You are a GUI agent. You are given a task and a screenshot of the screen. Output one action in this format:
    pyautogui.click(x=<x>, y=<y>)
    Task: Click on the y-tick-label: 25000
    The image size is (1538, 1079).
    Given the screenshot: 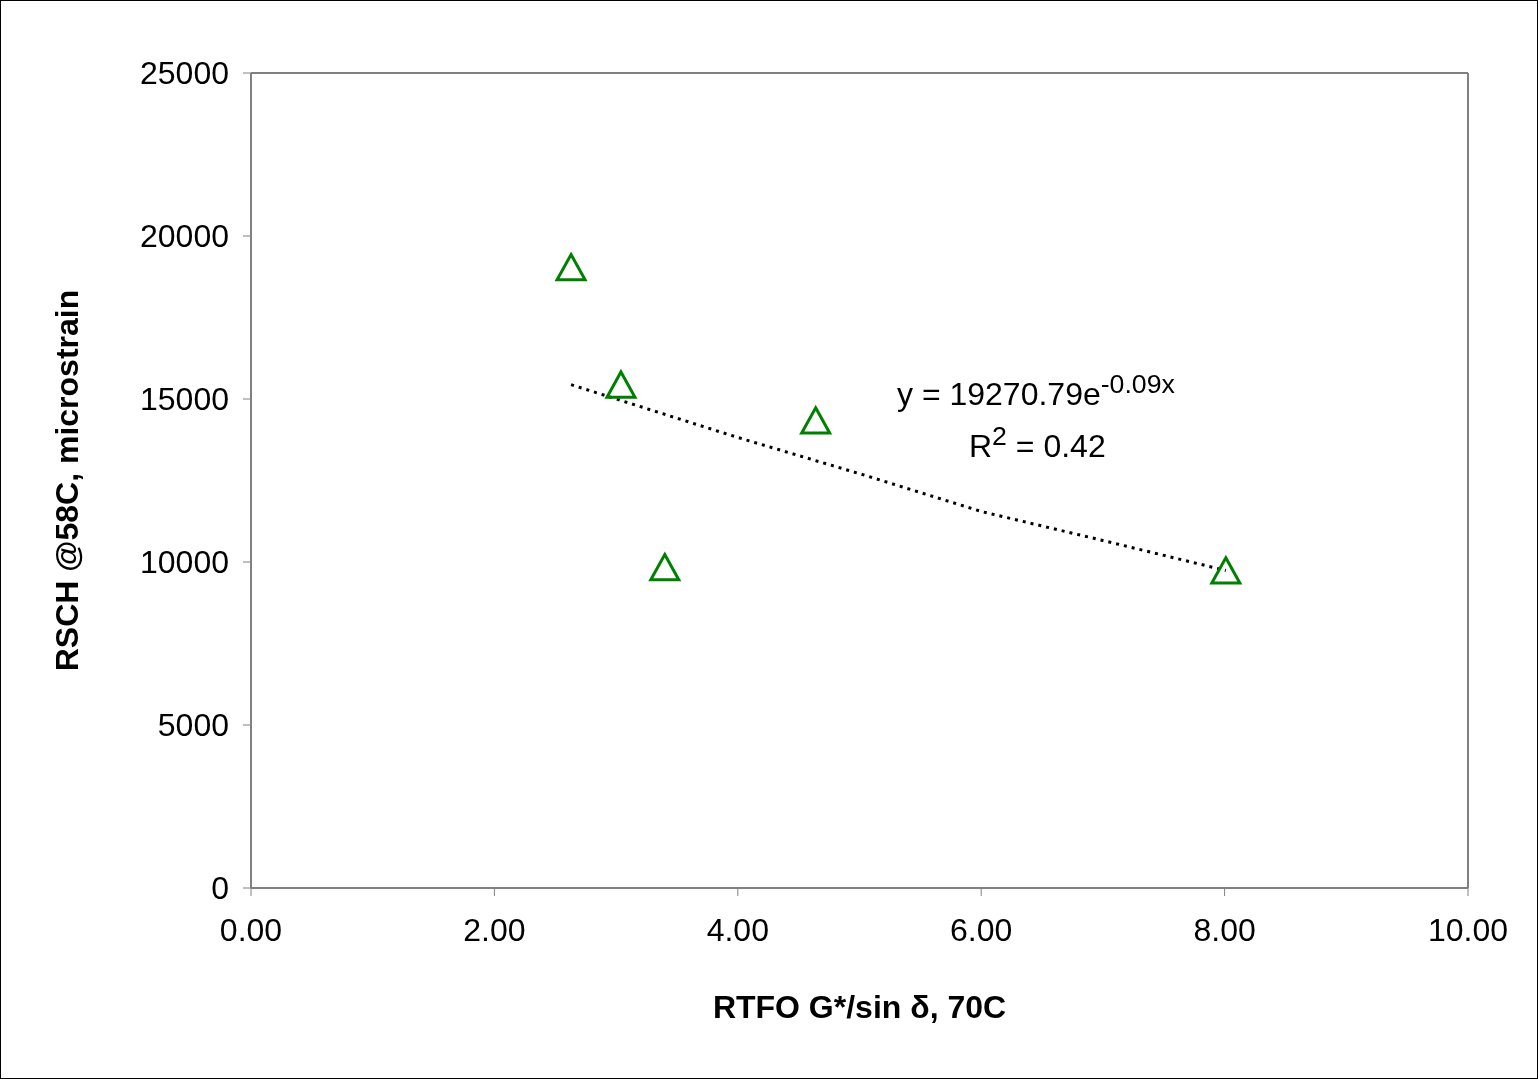 What is the action you would take?
    pyautogui.click(x=184, y=73)
    